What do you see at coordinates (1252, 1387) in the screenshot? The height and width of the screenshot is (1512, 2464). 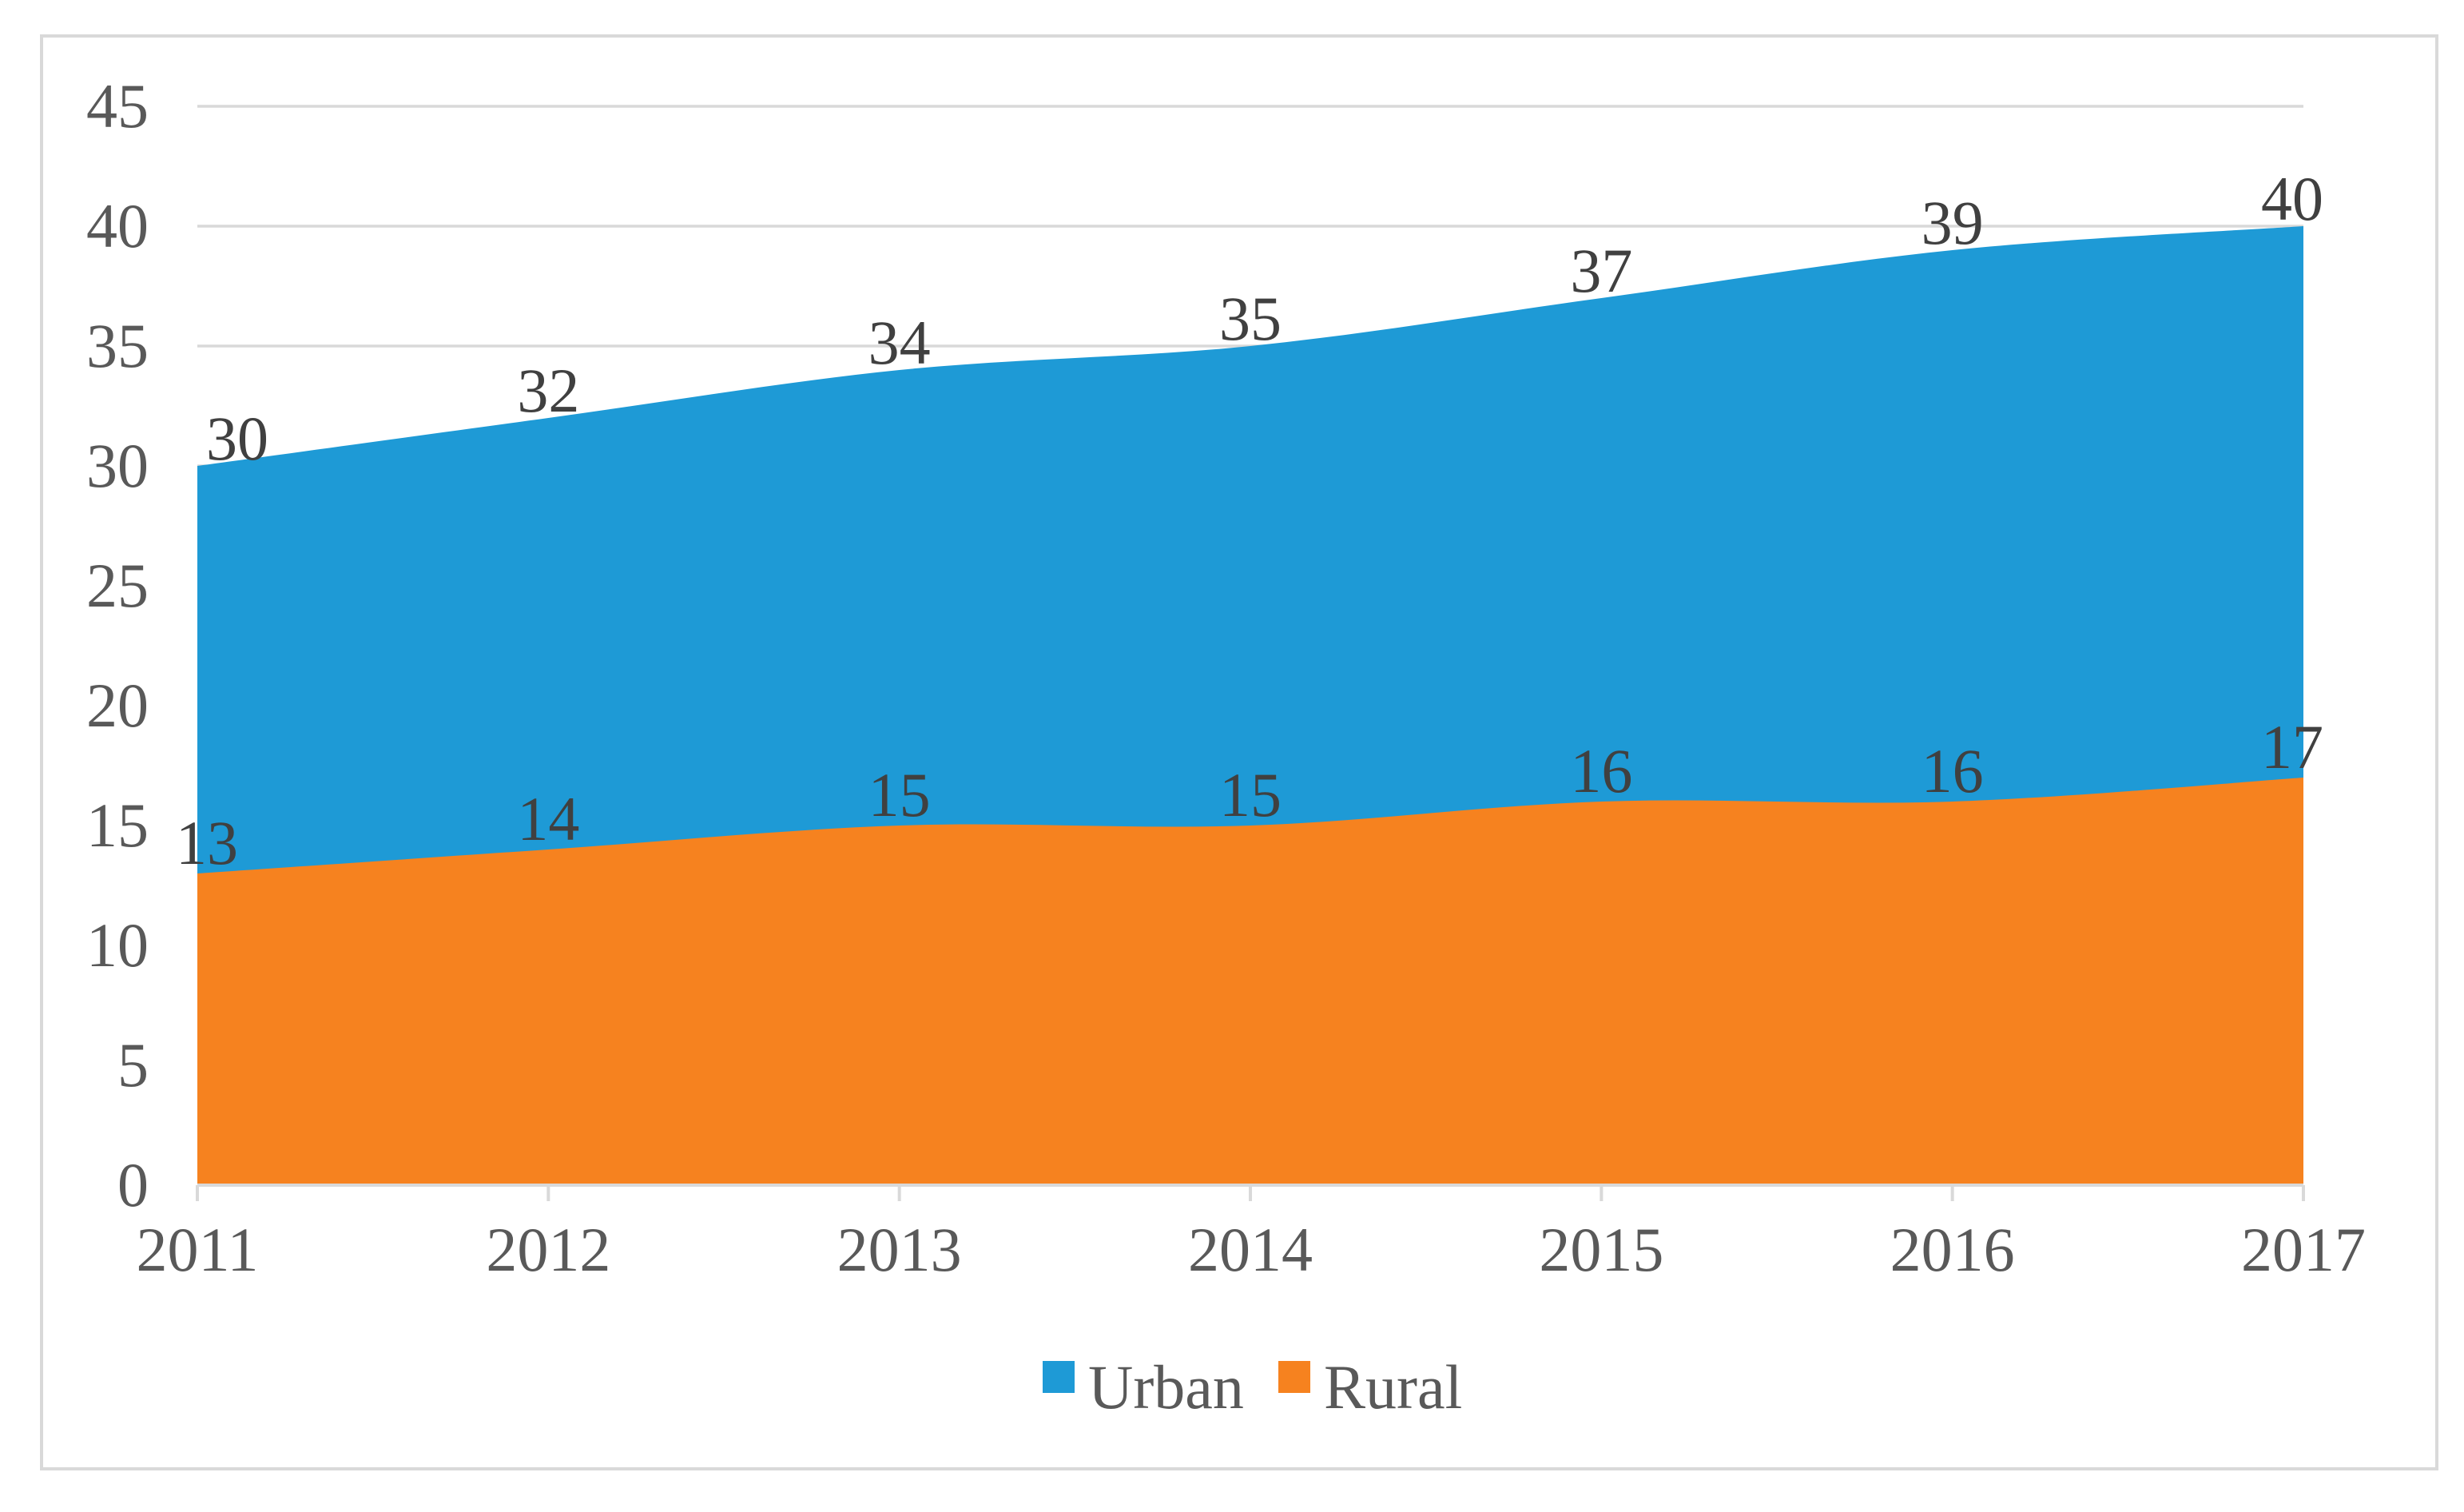 I see `legend: Urban Rural` at bounding box center [1252, 1387].